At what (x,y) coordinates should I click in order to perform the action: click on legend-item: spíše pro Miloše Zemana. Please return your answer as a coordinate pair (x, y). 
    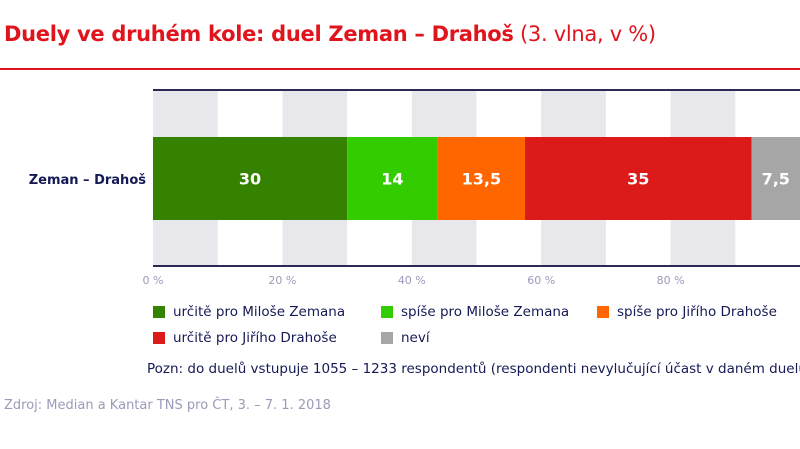
    Looking at the image, I should click on (475, 312).